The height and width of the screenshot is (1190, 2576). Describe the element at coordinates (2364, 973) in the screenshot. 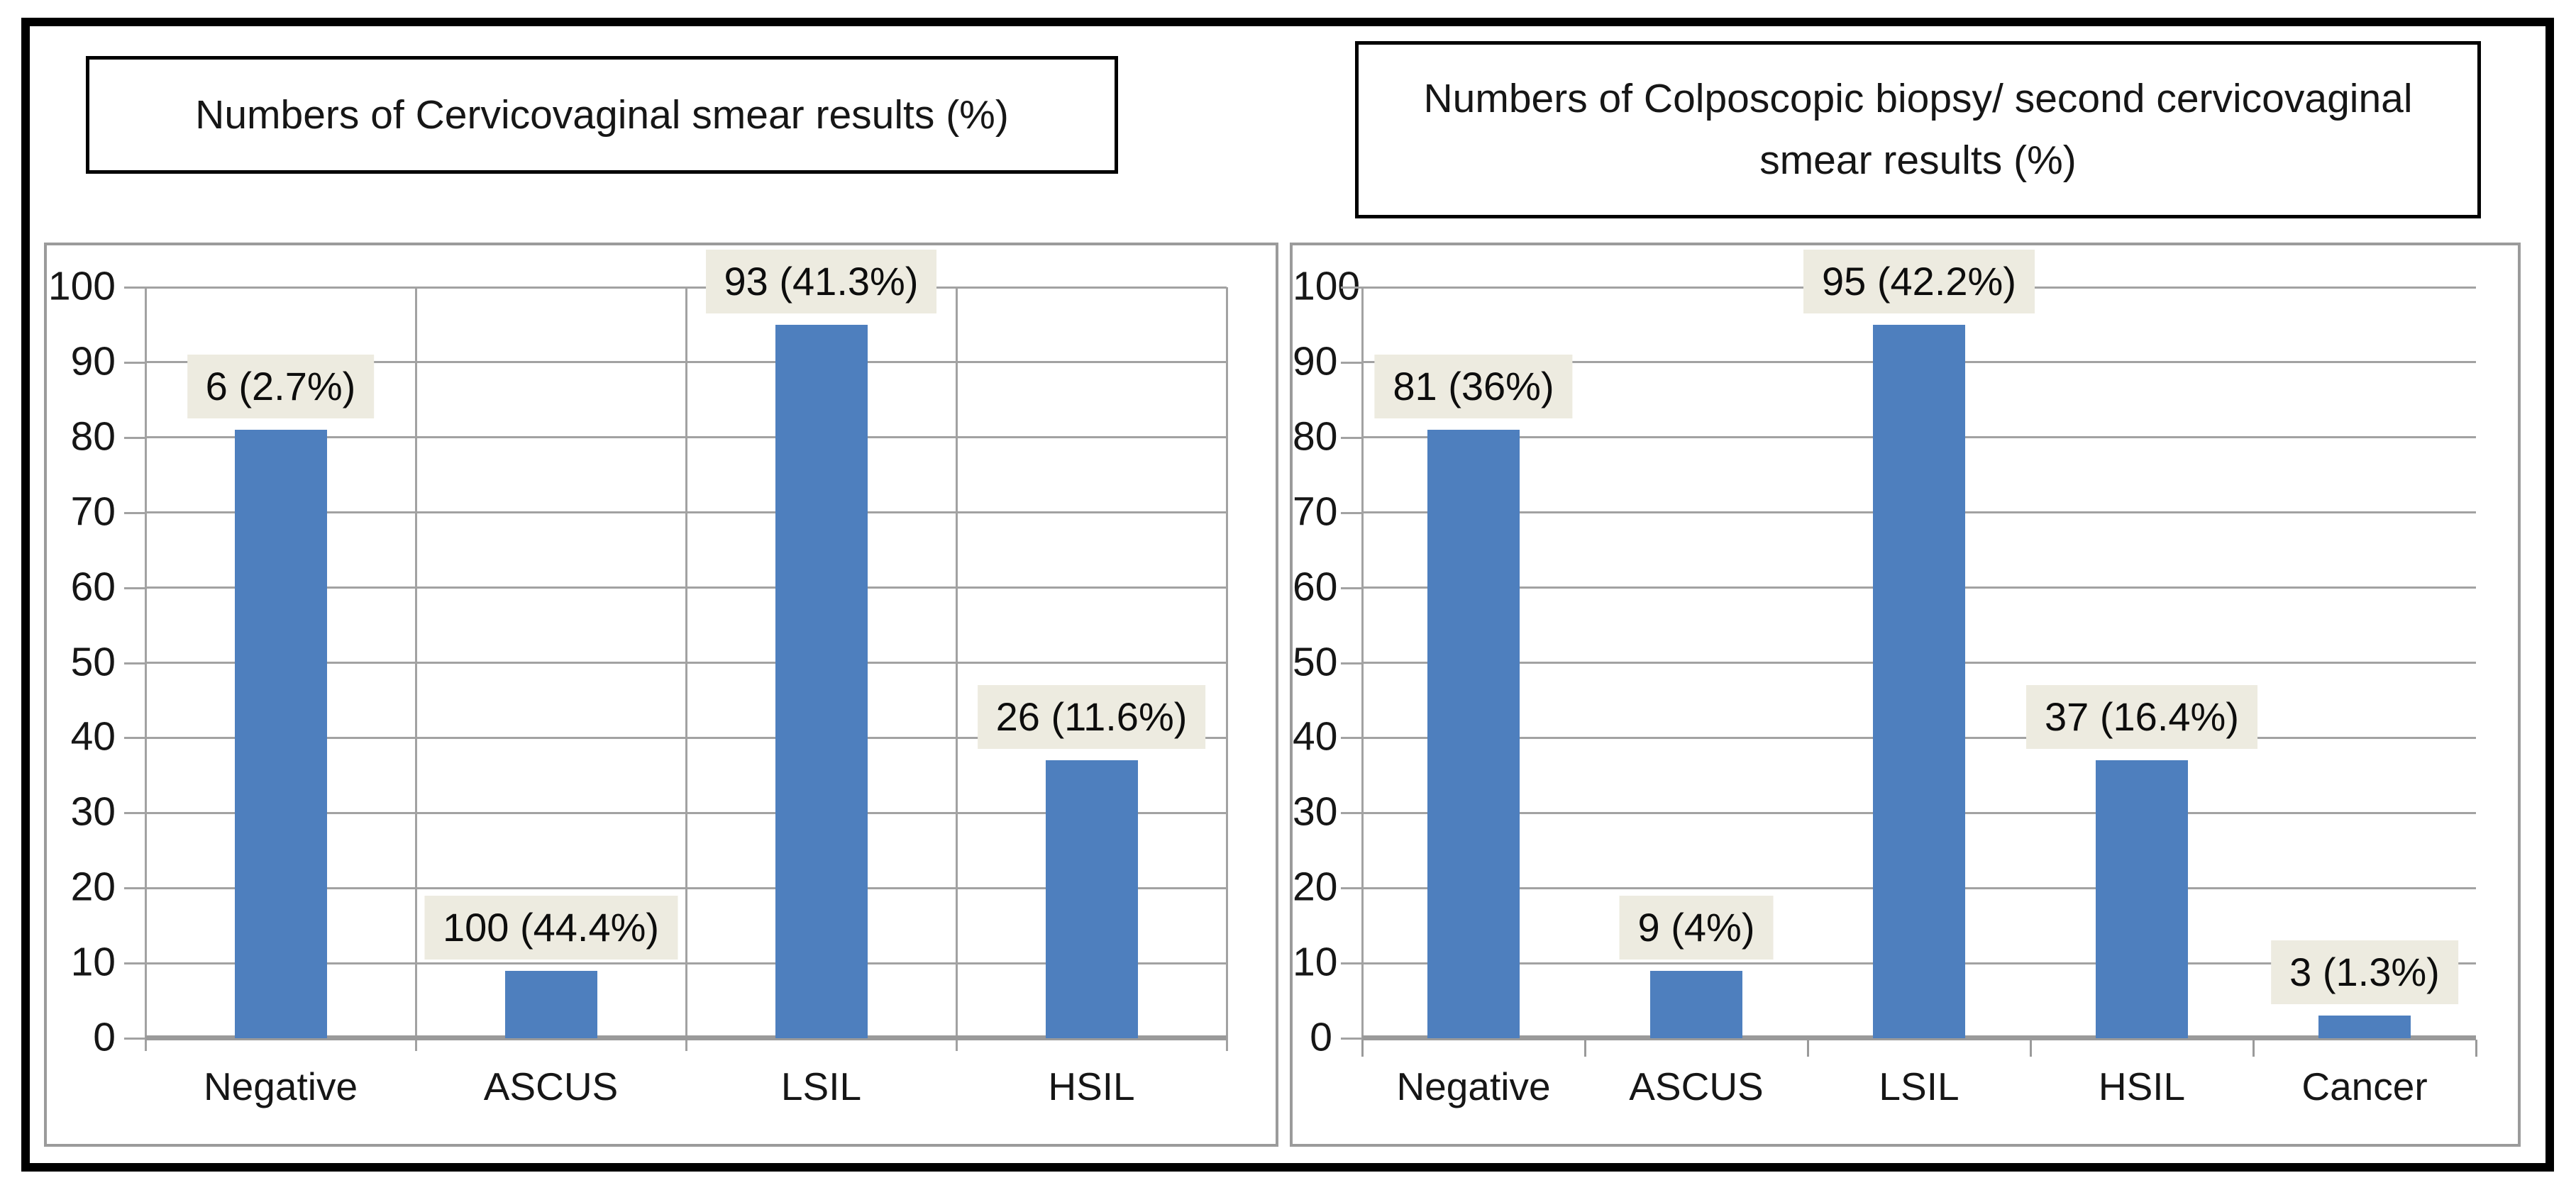

I see `bar-value-label: 3 (1.3%)` at that location.